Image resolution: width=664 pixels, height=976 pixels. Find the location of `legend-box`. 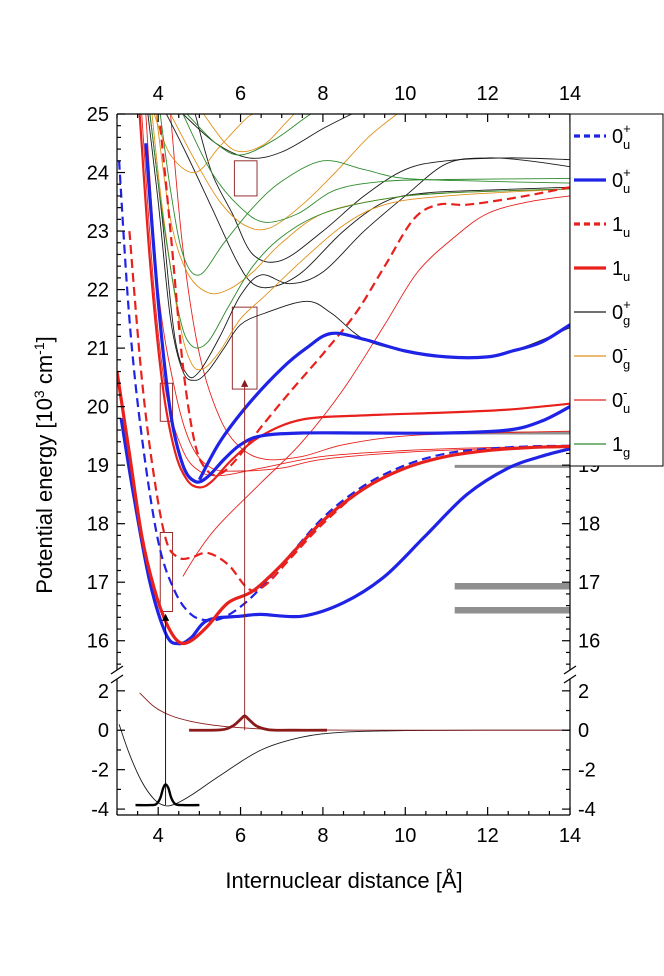

legend-box is located at coordinates (616, 290).